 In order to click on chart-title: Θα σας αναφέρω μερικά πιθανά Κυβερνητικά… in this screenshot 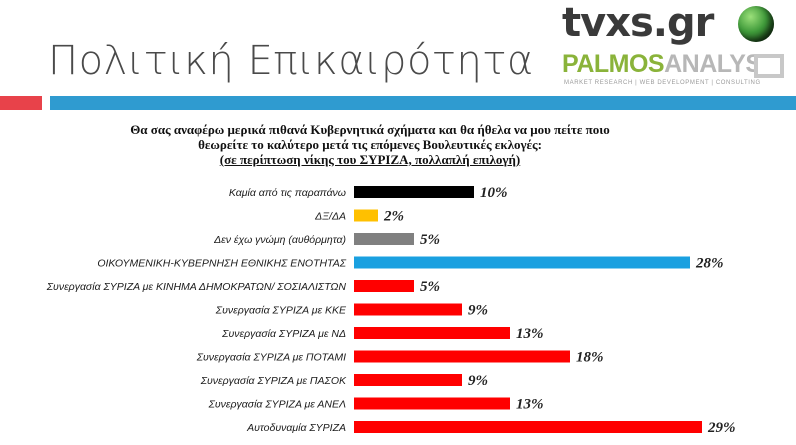, I will do `click(370, 144)`.